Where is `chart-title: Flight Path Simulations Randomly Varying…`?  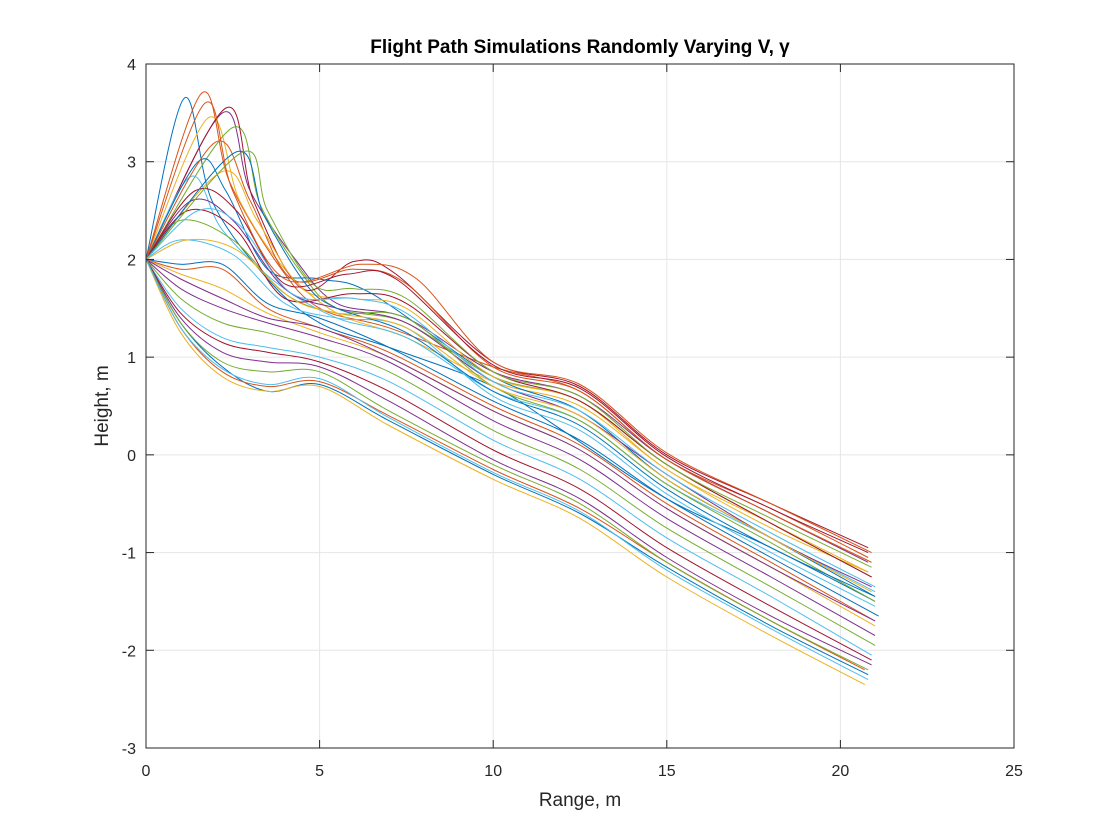
chart-title: Flight Path Simulations Randomly Varying… is located at coordinates (580, 47).